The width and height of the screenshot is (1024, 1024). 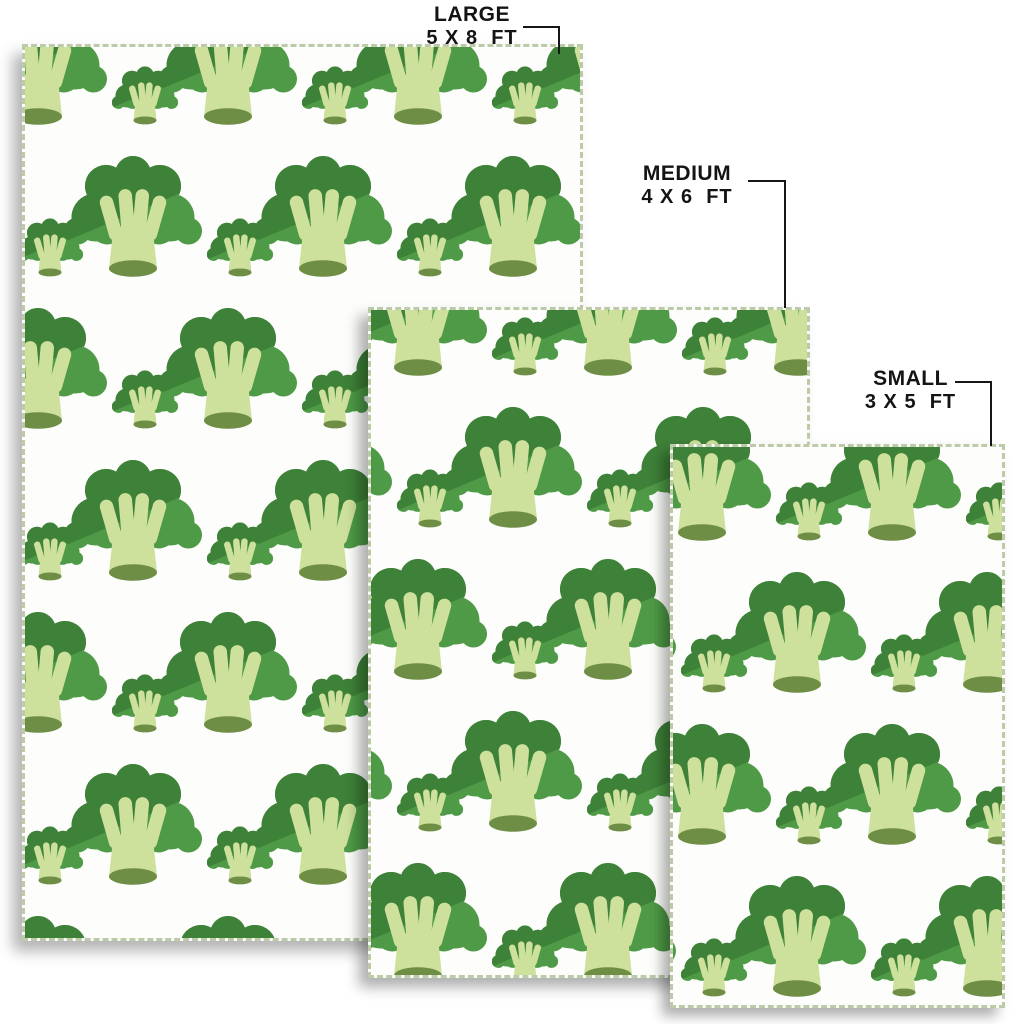 What do you see at coordinates (767, 181) in the screenshot?
I see `pointer-line-medium-horizontal` at bounding box center [767, 181].